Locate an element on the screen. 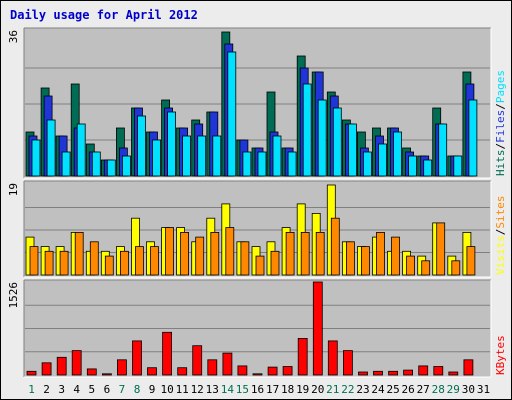 This screenshot has width=512, height=400. y-max-label: 36 is located at coordinates (13, 36).